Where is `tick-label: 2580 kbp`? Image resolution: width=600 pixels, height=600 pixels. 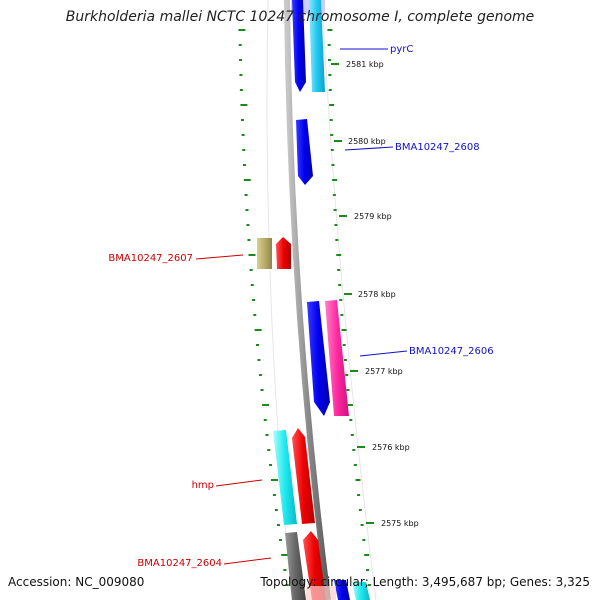
tick-label: 2580 kbp is located at coordinates (367, 141).